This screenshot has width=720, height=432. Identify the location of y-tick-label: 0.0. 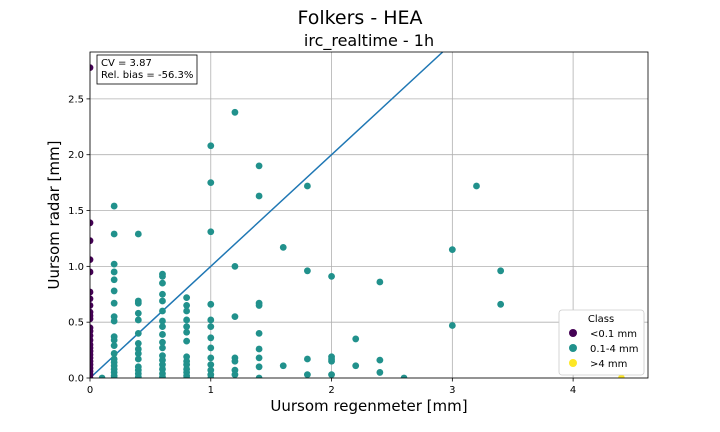
(76, 379).